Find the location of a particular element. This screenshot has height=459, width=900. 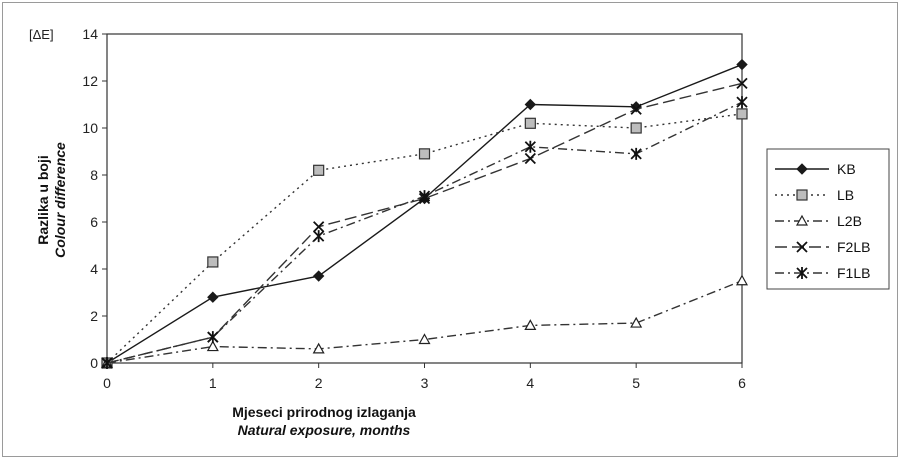

x-tick-label: 3 is located at coordinates (425, 383).